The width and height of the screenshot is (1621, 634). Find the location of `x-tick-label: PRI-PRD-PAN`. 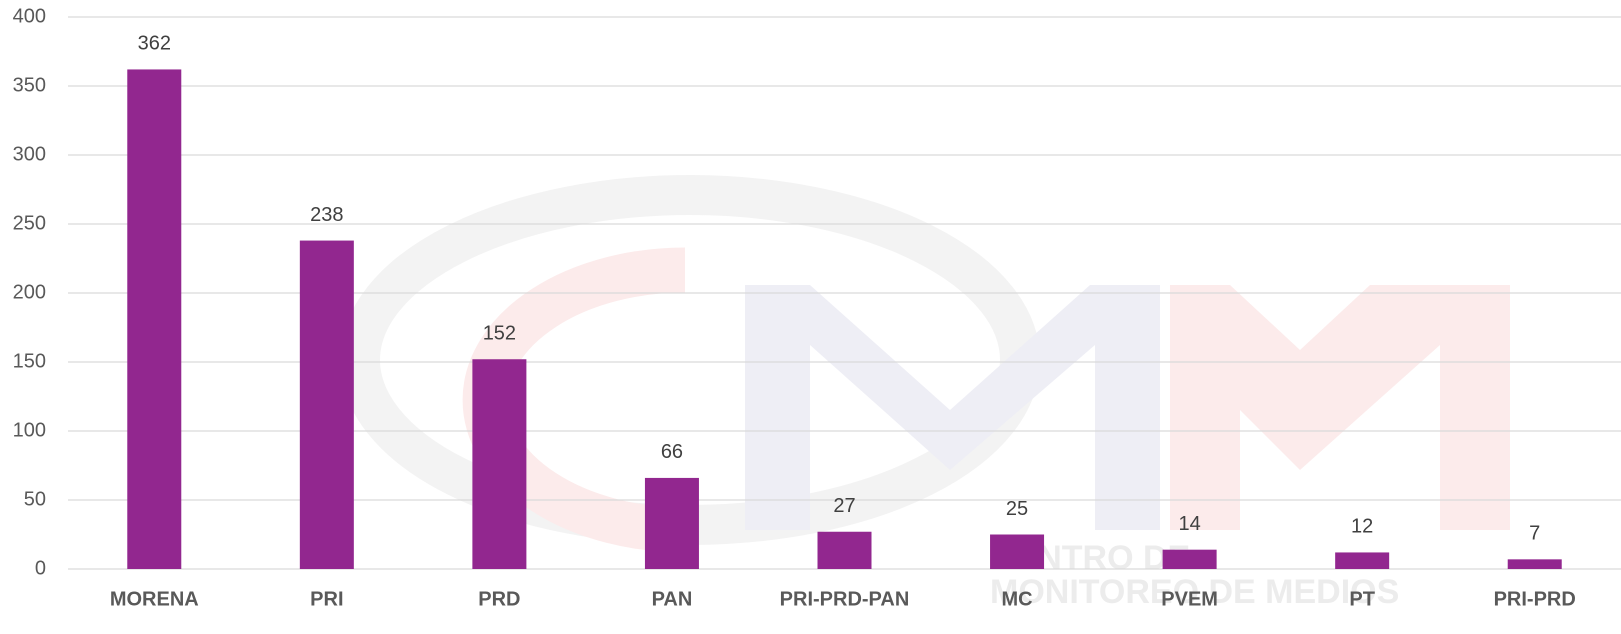

x-tick-label: PRI-PRD-PAN is located at coordinates (845, 599).